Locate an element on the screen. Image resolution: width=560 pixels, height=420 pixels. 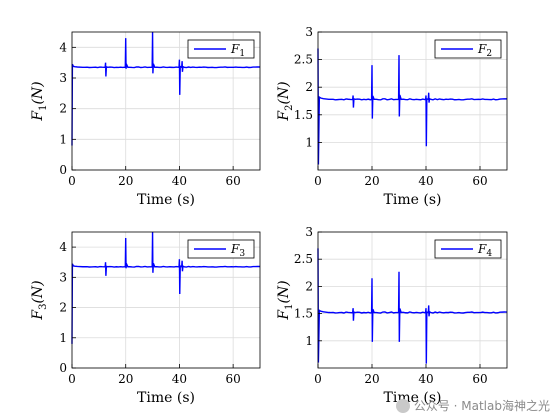
series-line-F1 is located at coordinates (166, 88).